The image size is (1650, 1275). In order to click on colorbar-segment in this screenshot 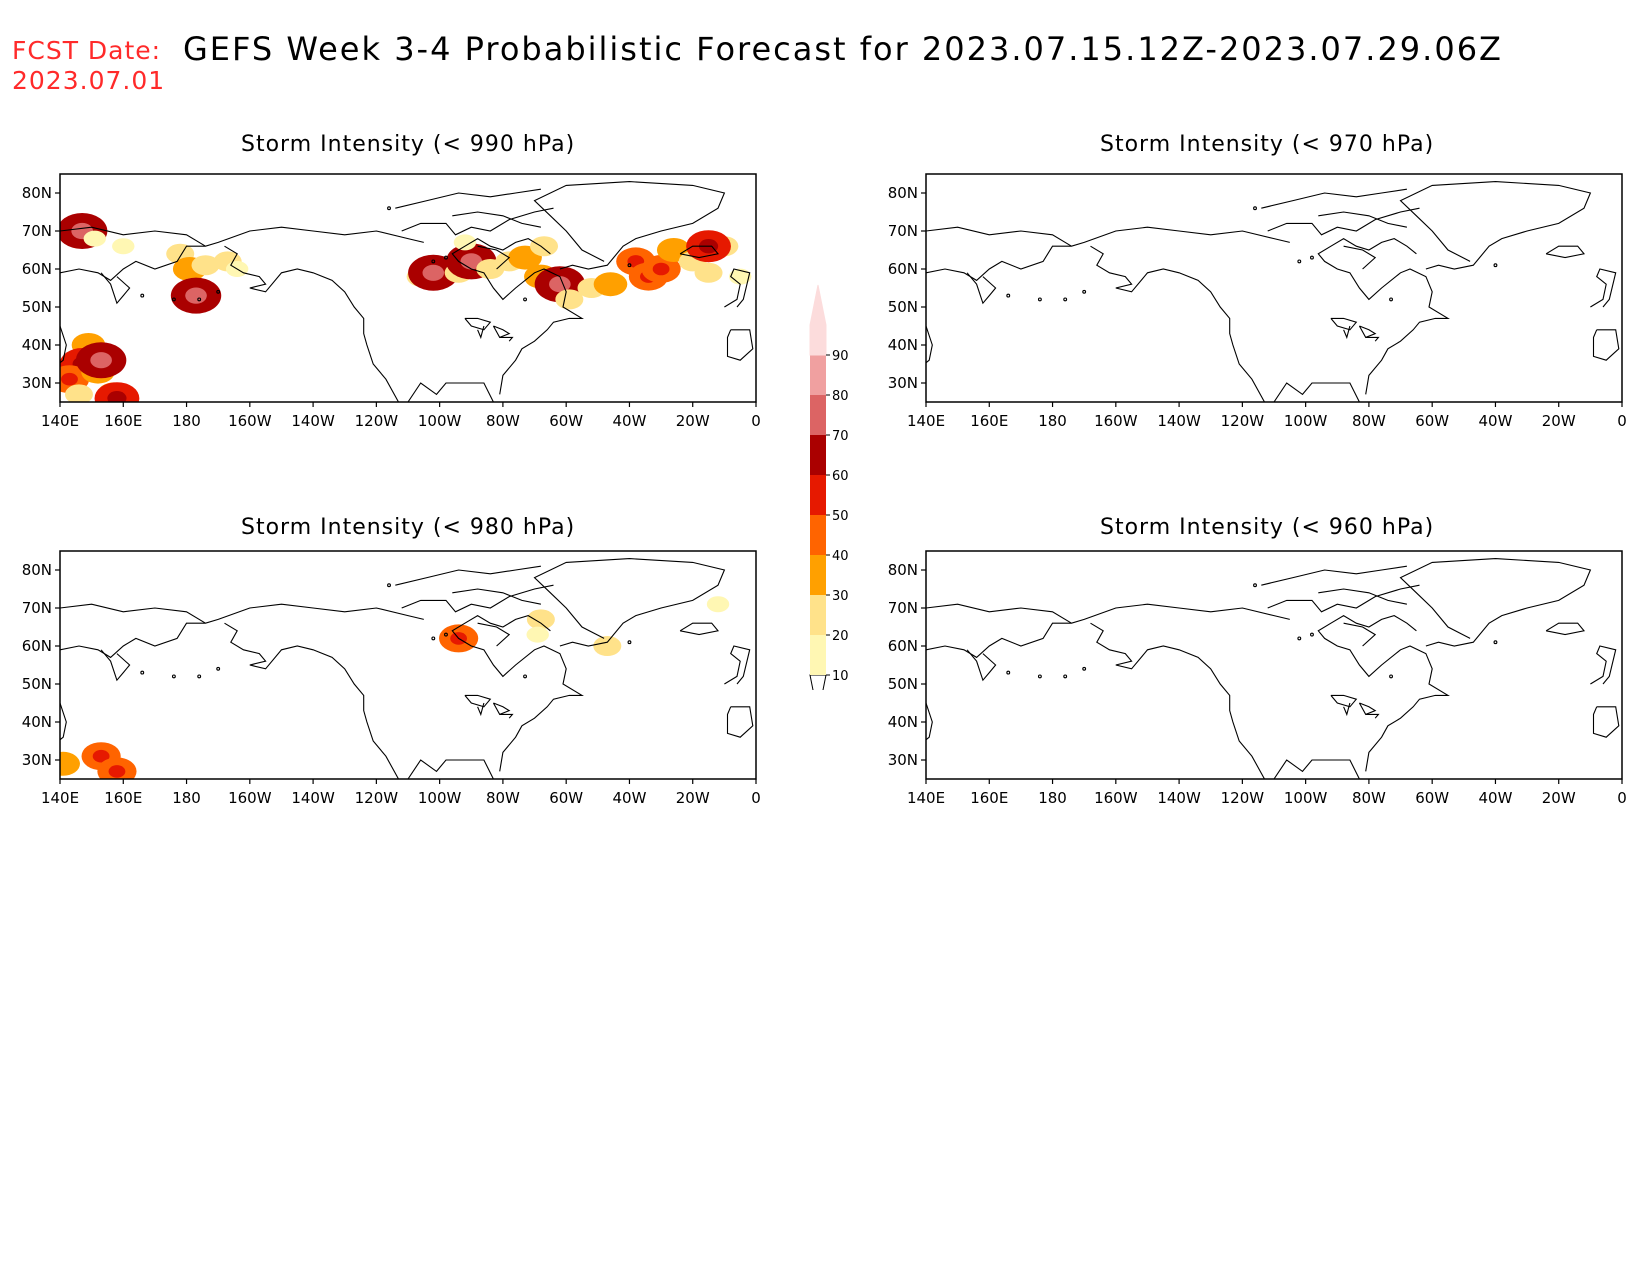, I will do `click(818, 455)`.